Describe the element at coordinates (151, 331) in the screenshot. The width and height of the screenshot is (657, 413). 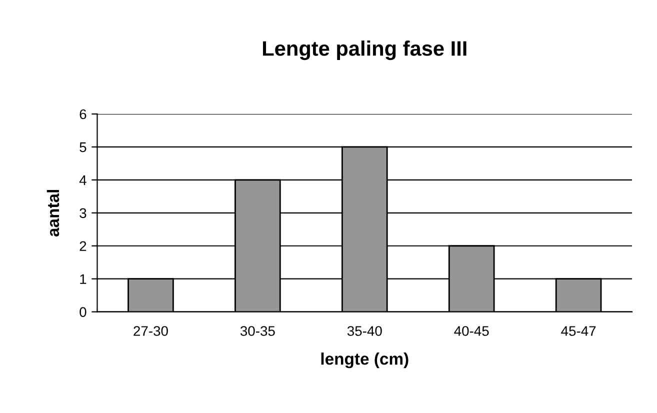
I see `x-tick-label: 27-30` at that location.